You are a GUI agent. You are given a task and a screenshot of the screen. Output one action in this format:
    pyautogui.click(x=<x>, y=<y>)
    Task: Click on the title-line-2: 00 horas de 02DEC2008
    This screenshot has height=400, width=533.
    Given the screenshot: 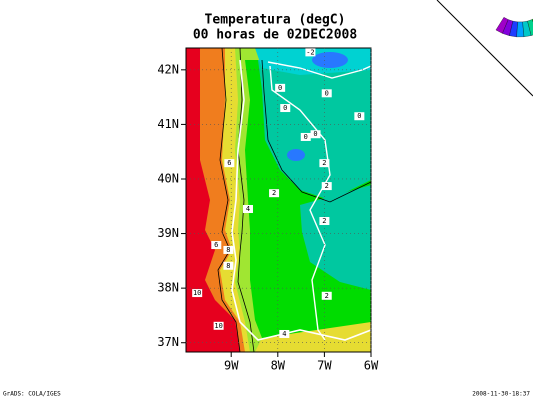 What is the action you would take?
    pyautogui.click(x=275, y=35)
    